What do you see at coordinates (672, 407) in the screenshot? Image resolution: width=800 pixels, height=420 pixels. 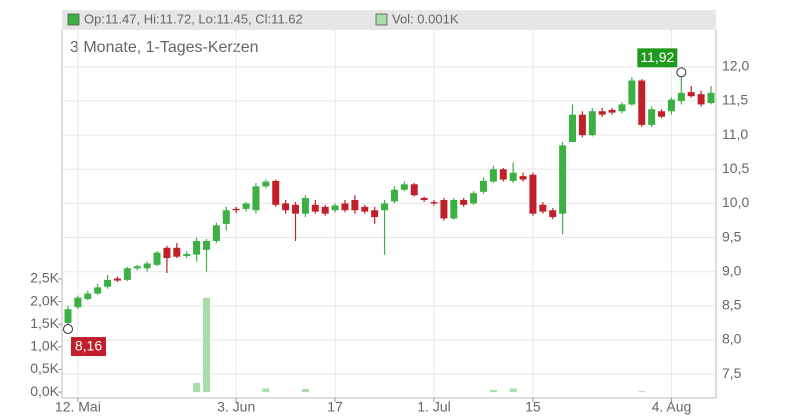 I see `x-tick-label: 4. Aug` at bounding box center [672, 407].